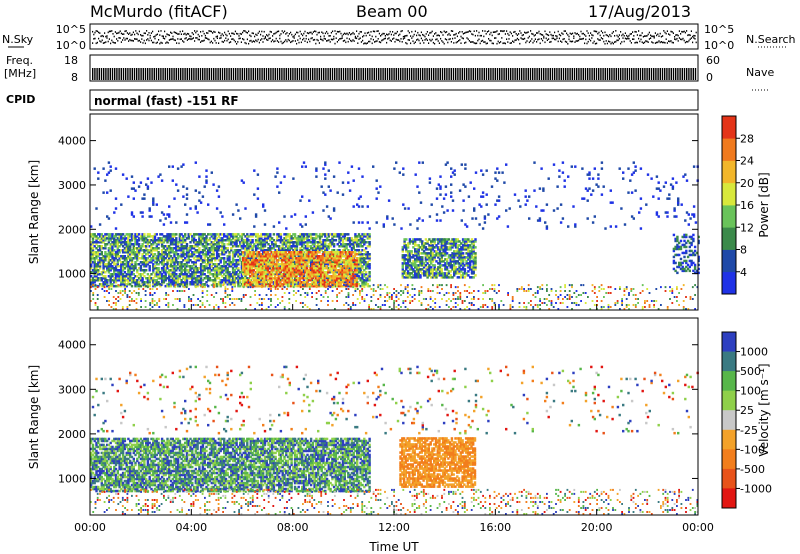 The height and width of the screenshot is (554, 800). I want to click on freq-label: Freq., so click(19, 60).